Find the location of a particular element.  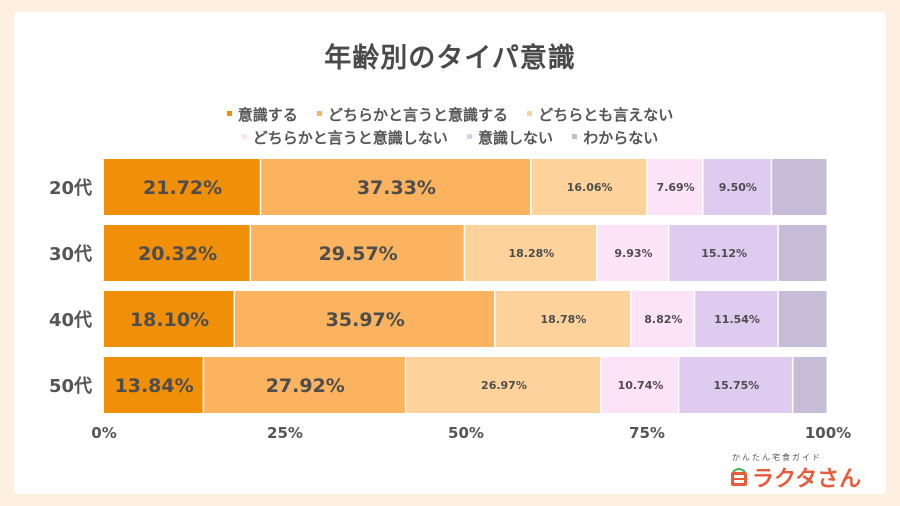

legend-item: わからない is located at coordinates (615, 137).